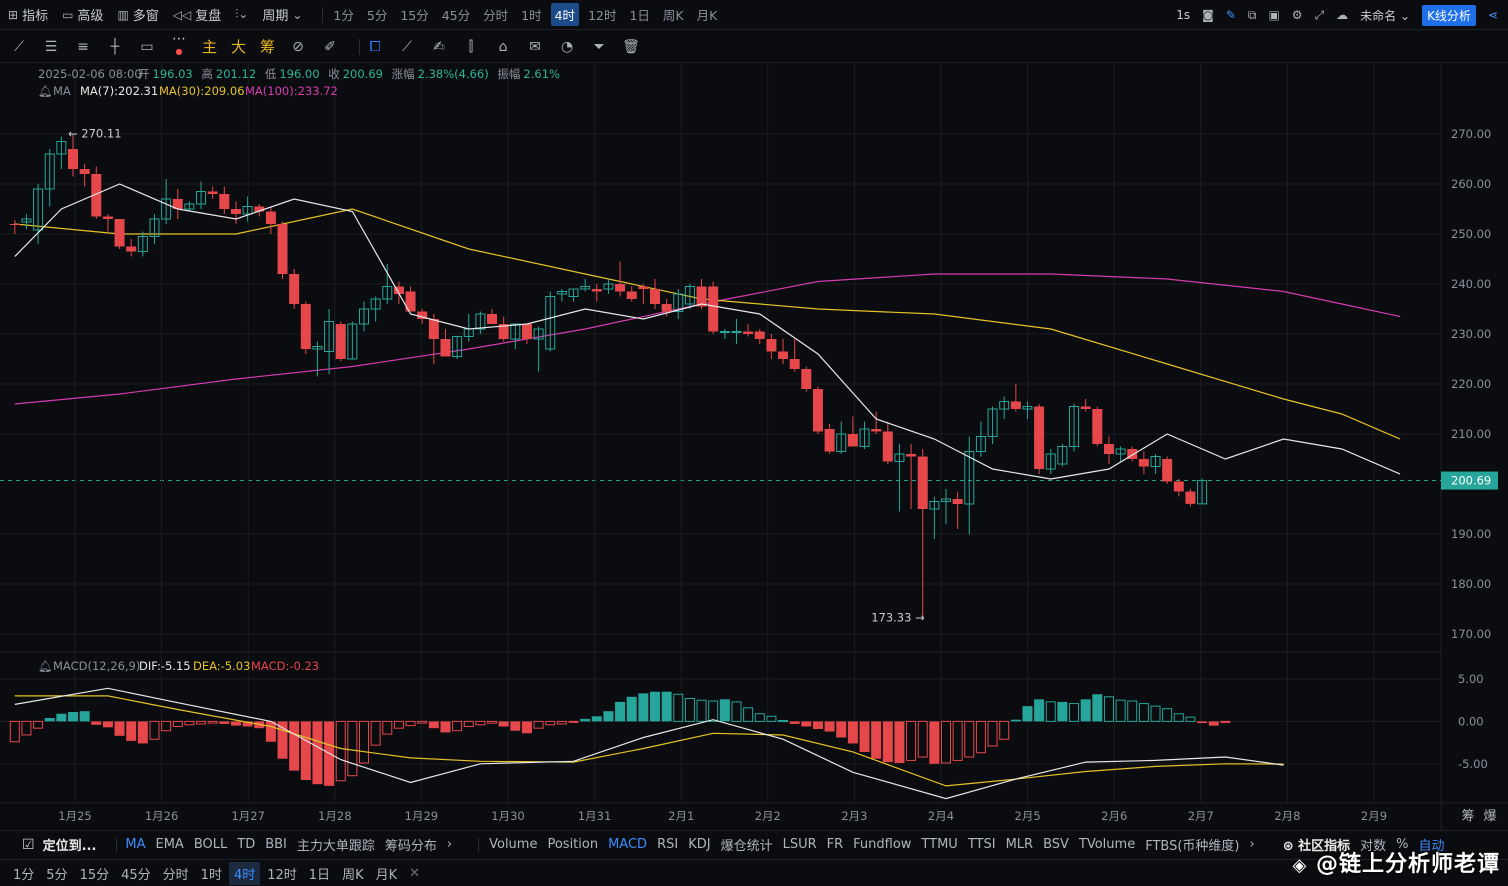 The image size is (1508, 886). What do you see at coordinates (169, 844) in the screenshot?
I see `main-indicator-1: EMA` at bounding box center [169, 844].